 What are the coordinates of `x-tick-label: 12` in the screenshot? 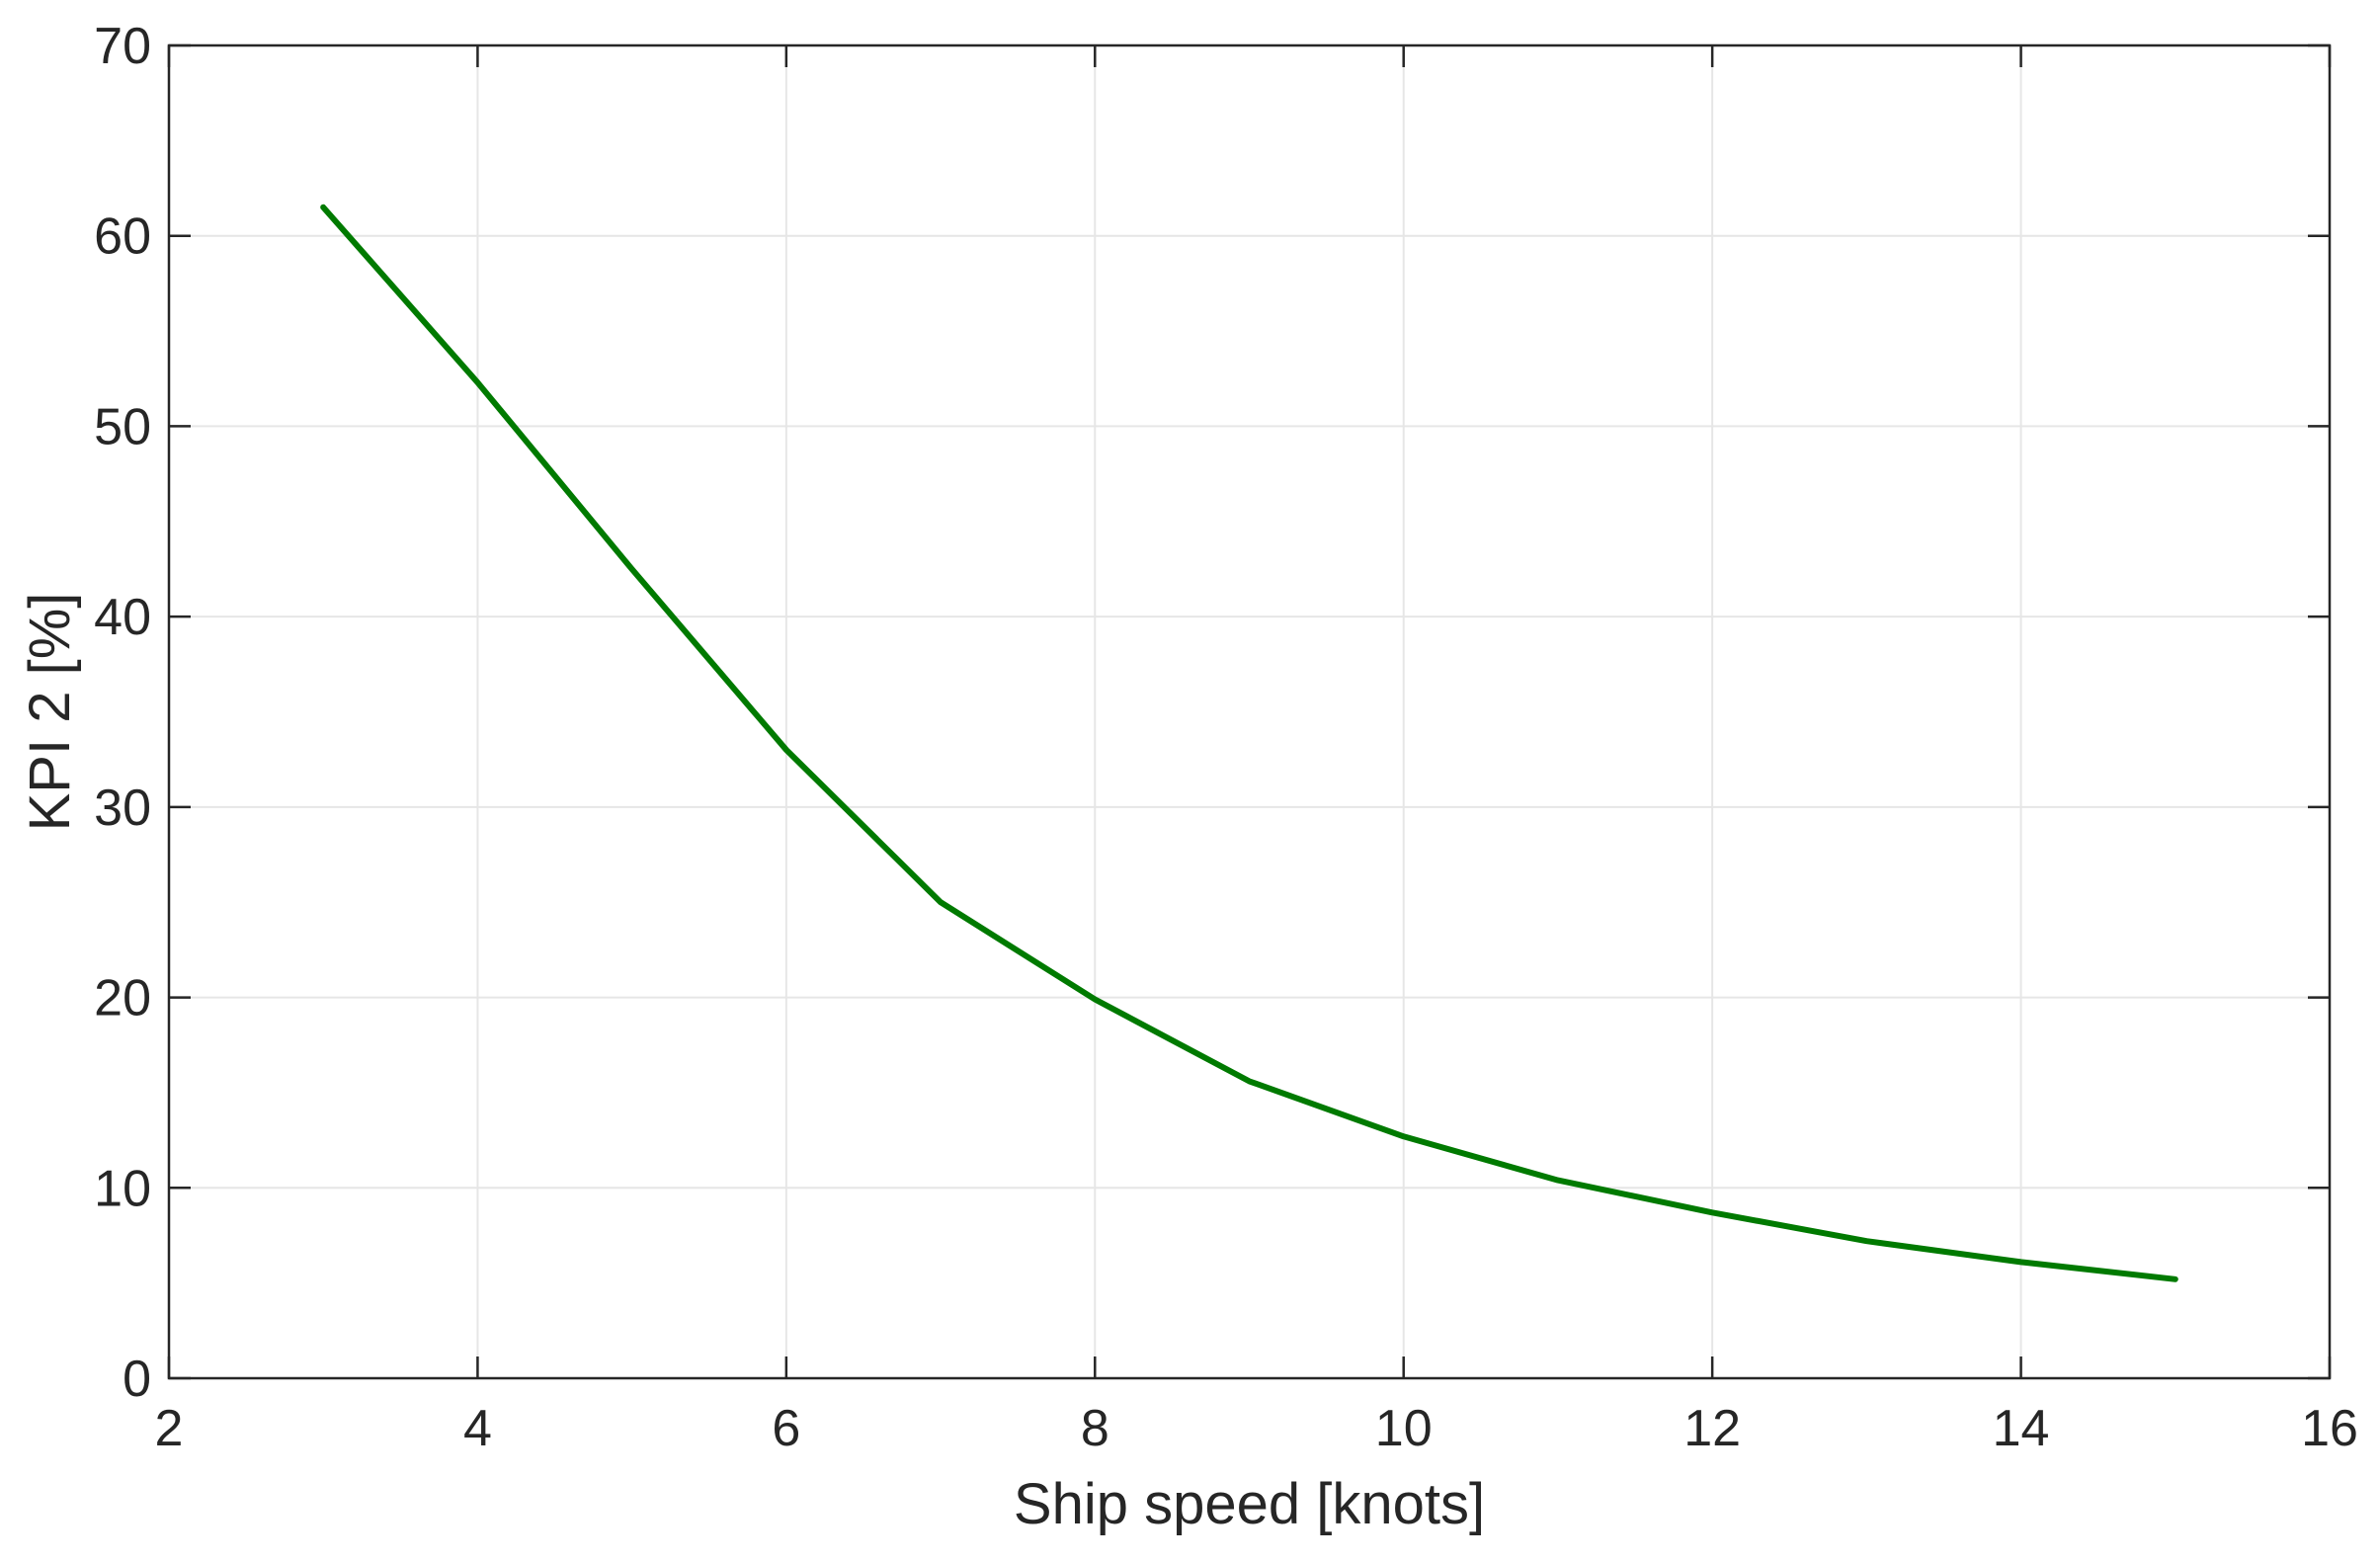 It's located at (1712, 1429).